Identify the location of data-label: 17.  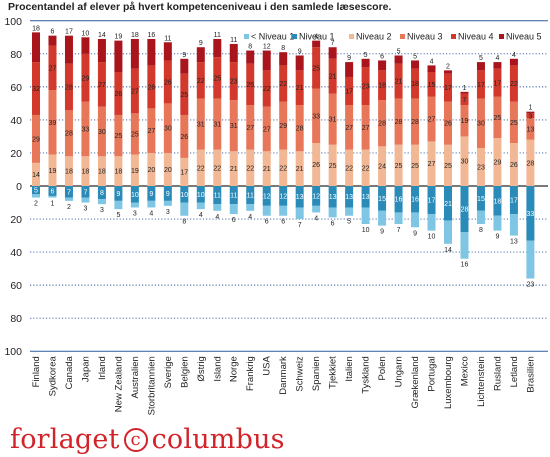
(514, 201).